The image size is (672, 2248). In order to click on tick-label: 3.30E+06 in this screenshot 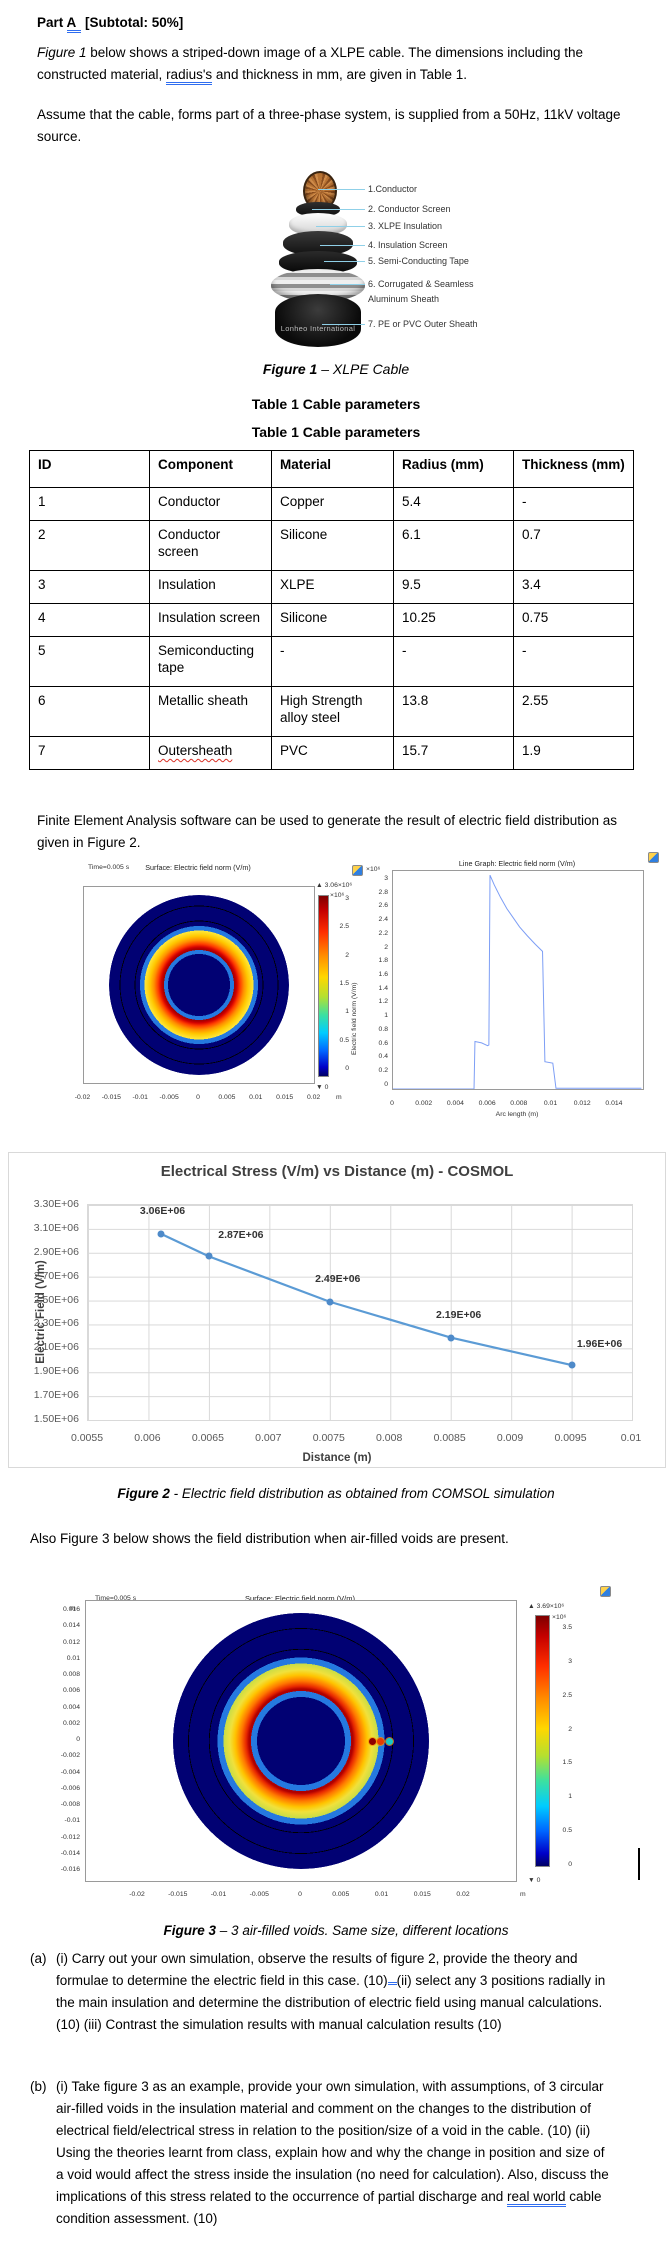, I will do `click(56, 1204)`.